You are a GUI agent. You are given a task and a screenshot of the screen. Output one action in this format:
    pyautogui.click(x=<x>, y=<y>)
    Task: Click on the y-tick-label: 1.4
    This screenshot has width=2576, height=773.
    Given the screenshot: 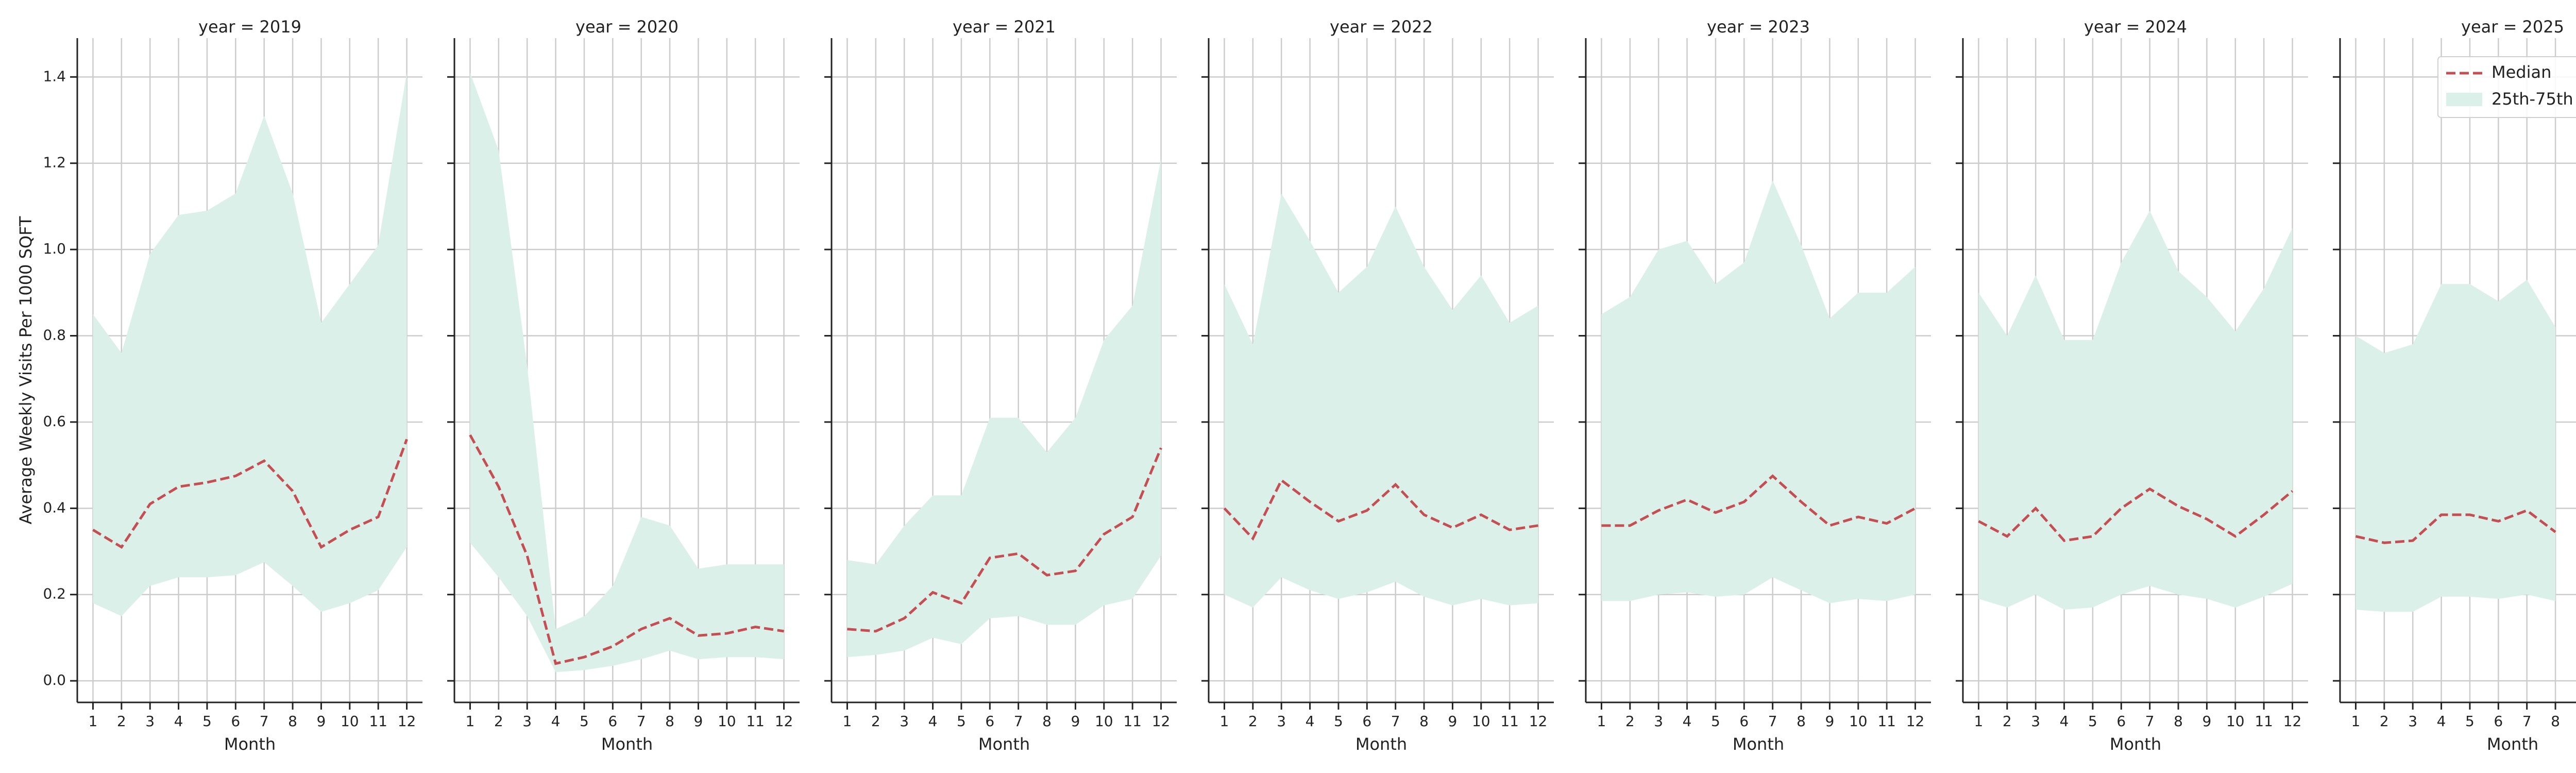 What is the action you would take?
    pyautogui.click(x=54, y=76)
    